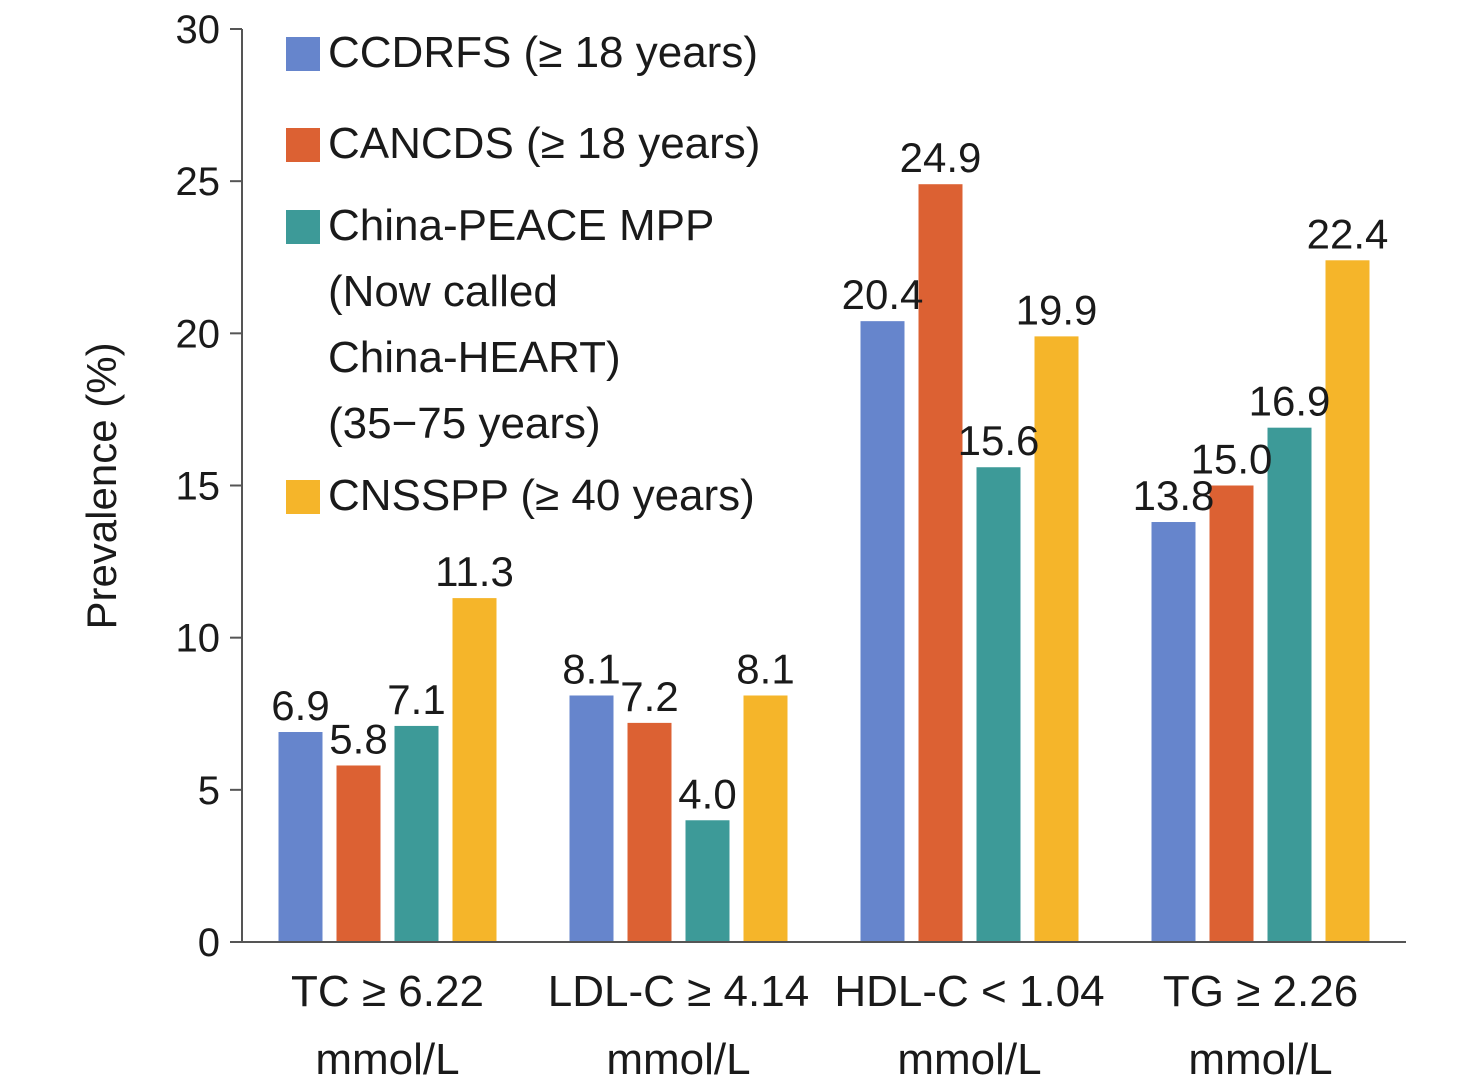 The width and height of the screenshot is (1476, 1092). Describe the element at coordinates (1232, 459) in the screenshot. I see `data-label: 15.0` at that location.